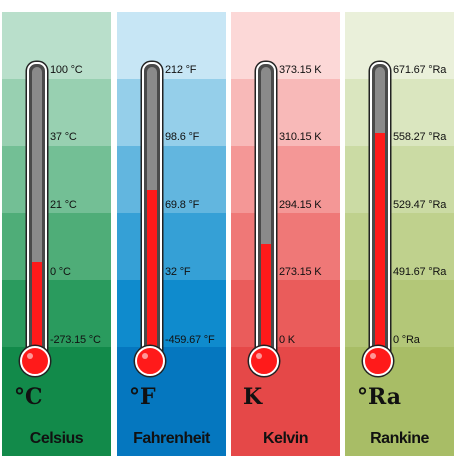 The width and height of the screenshot is (456, 458). What do you see at coordinates (420, 272) in the screenshot?
I see `tick-label: 491.67 °Ra` at bounding box center [420, 272].